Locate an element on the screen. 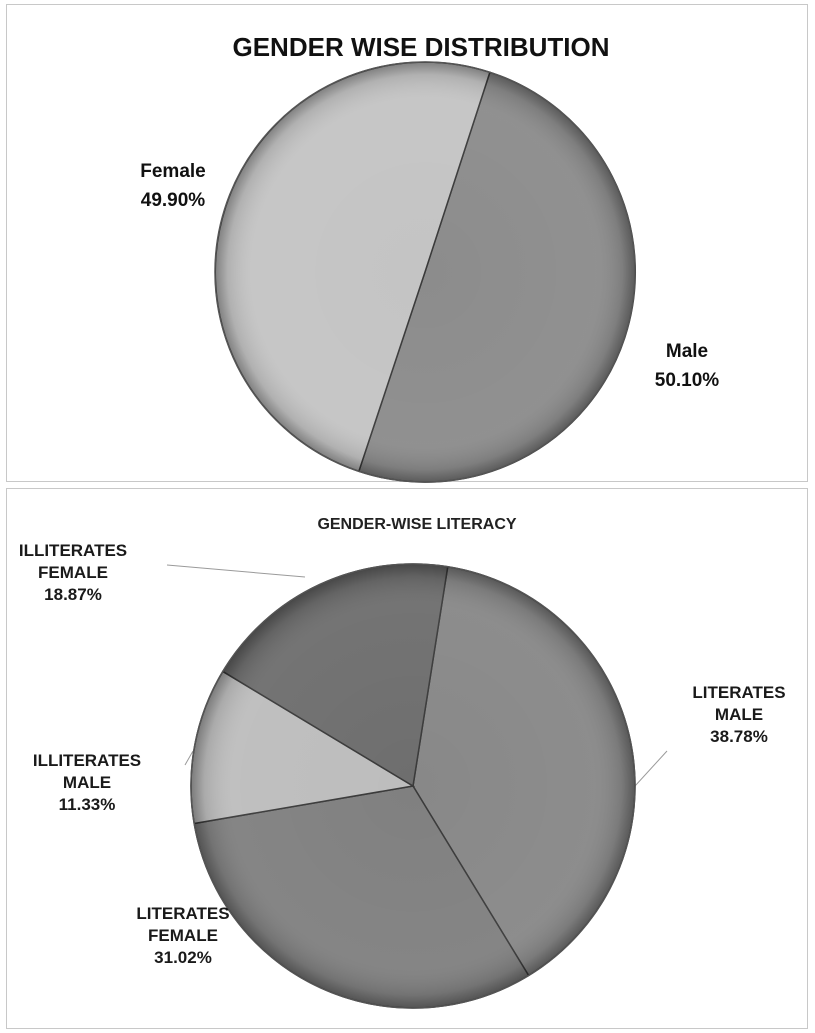  pie-label-literates-female: LITERATES FEMALE 31.02% is located at coordinates (182, 935).